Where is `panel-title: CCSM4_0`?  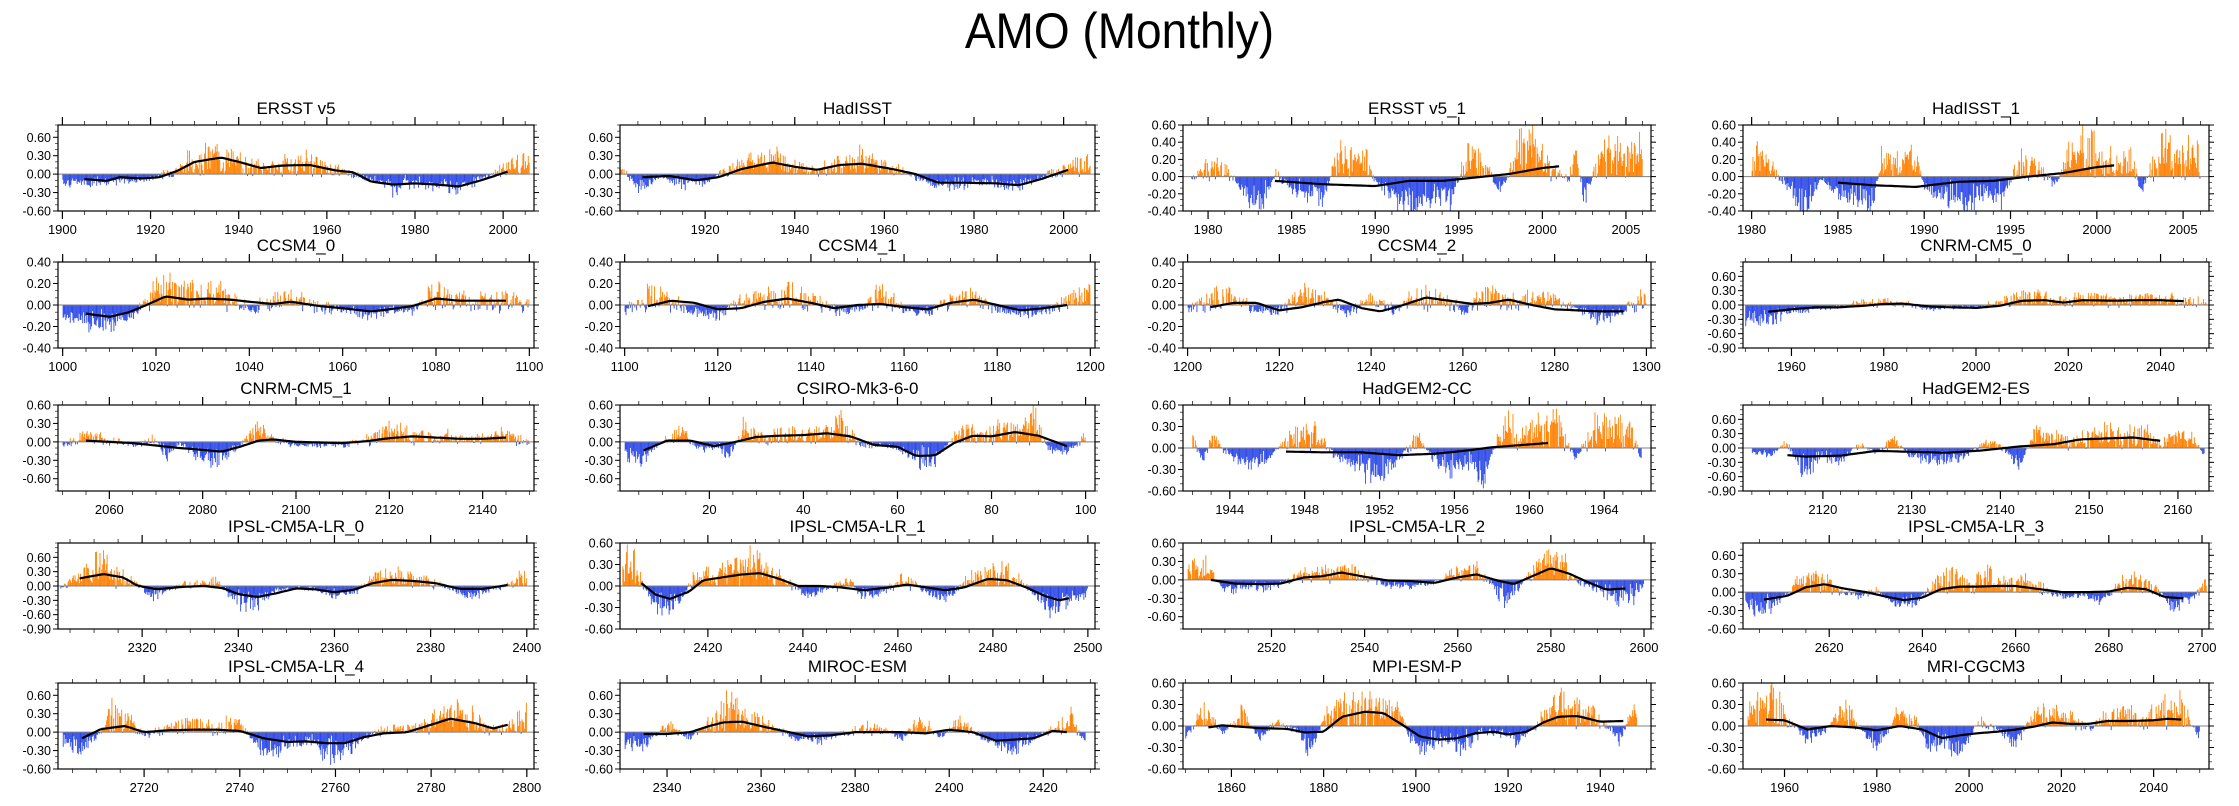 panel-title: CCSM4_0 is located at coordinates (296, 245).